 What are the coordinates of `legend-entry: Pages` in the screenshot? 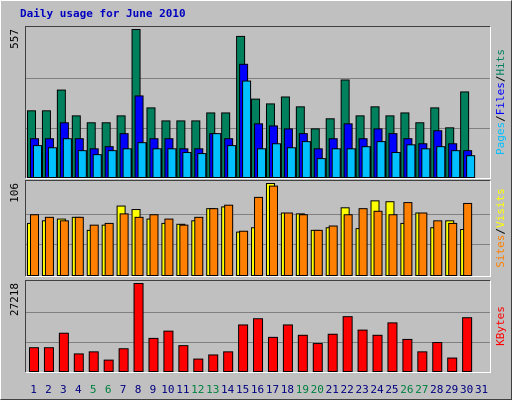 It's located at (500, 138).